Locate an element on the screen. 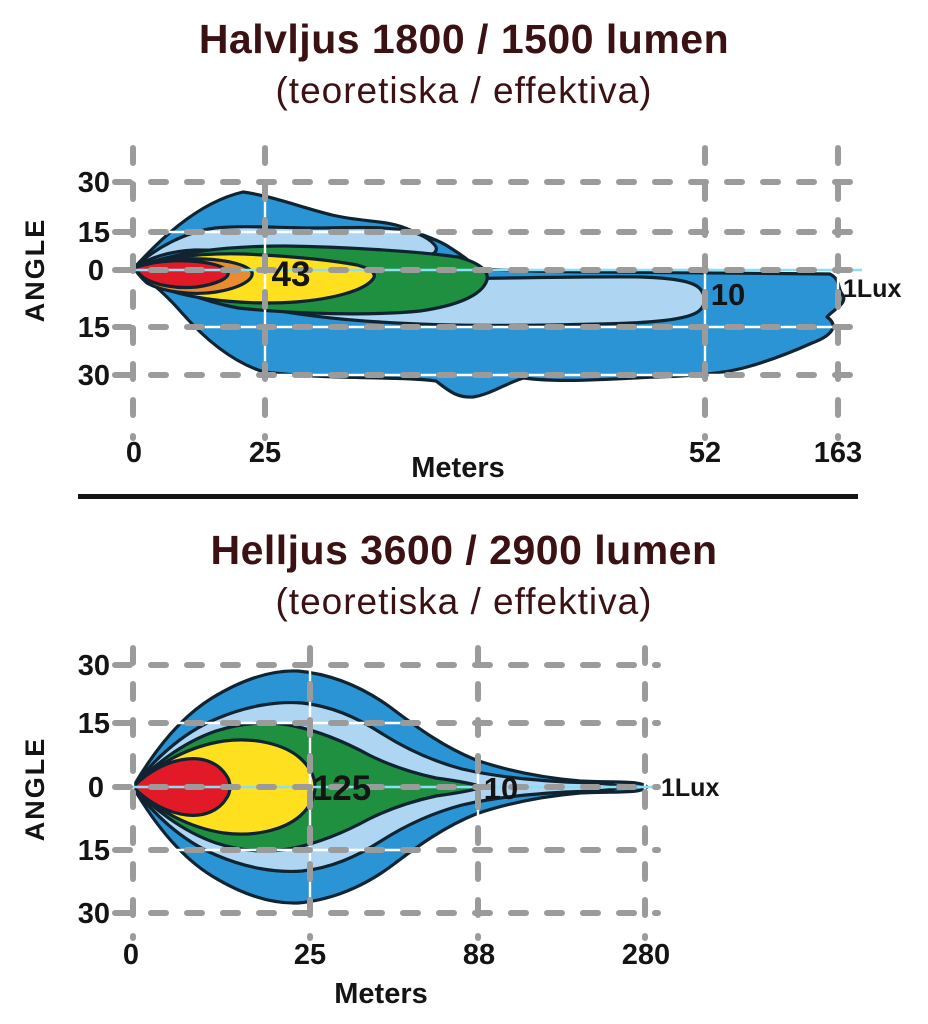  low-beam-subtitle: (teoretiska / effektiva) is located at coordinates (464, 90).